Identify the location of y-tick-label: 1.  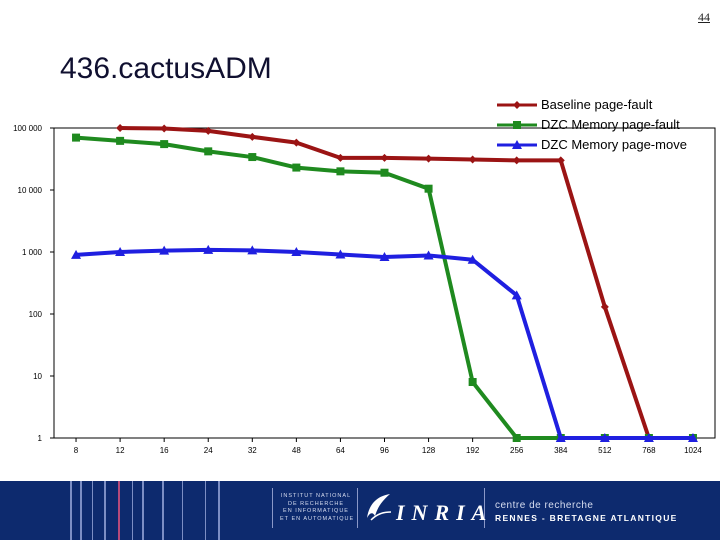
(40, 438).